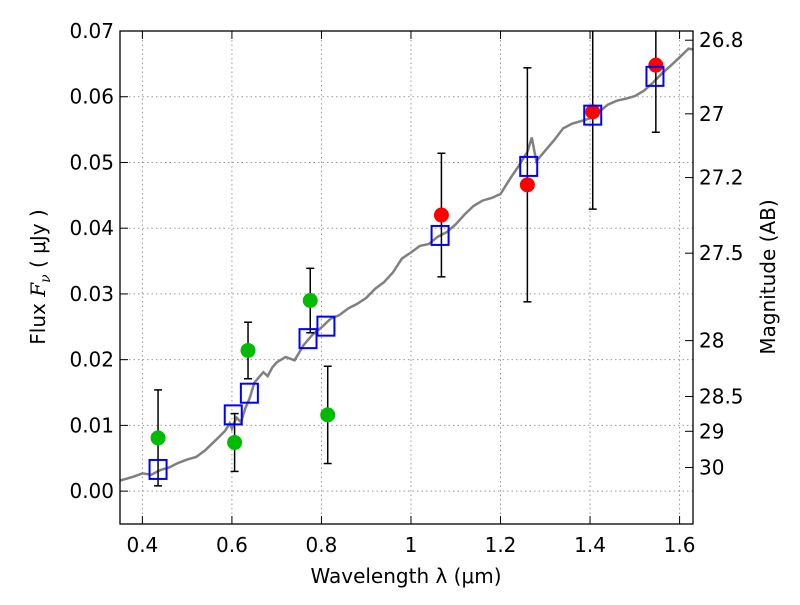  I want to click on y-axis-label-left: Flux Fν ( μJy ), so click(40, 276).